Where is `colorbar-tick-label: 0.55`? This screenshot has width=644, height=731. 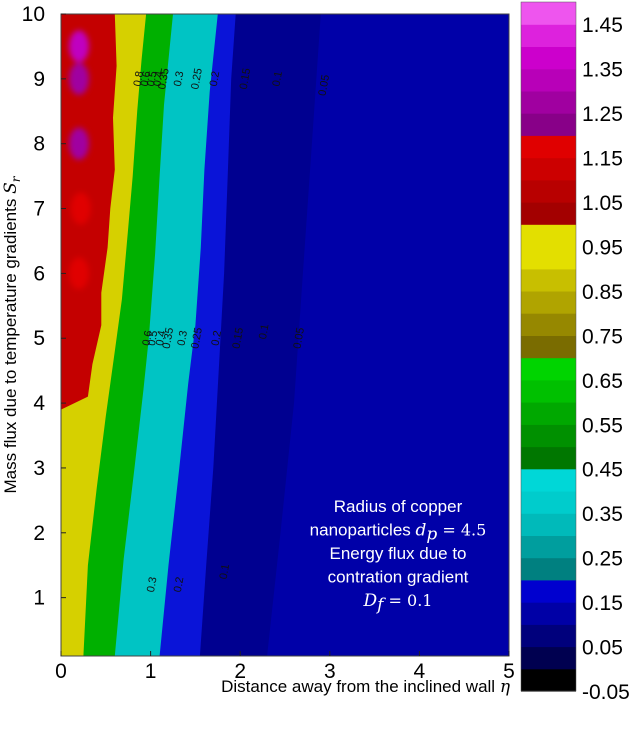
colorbar-tick-label: 0.55 is located at coordinates (602, 425).